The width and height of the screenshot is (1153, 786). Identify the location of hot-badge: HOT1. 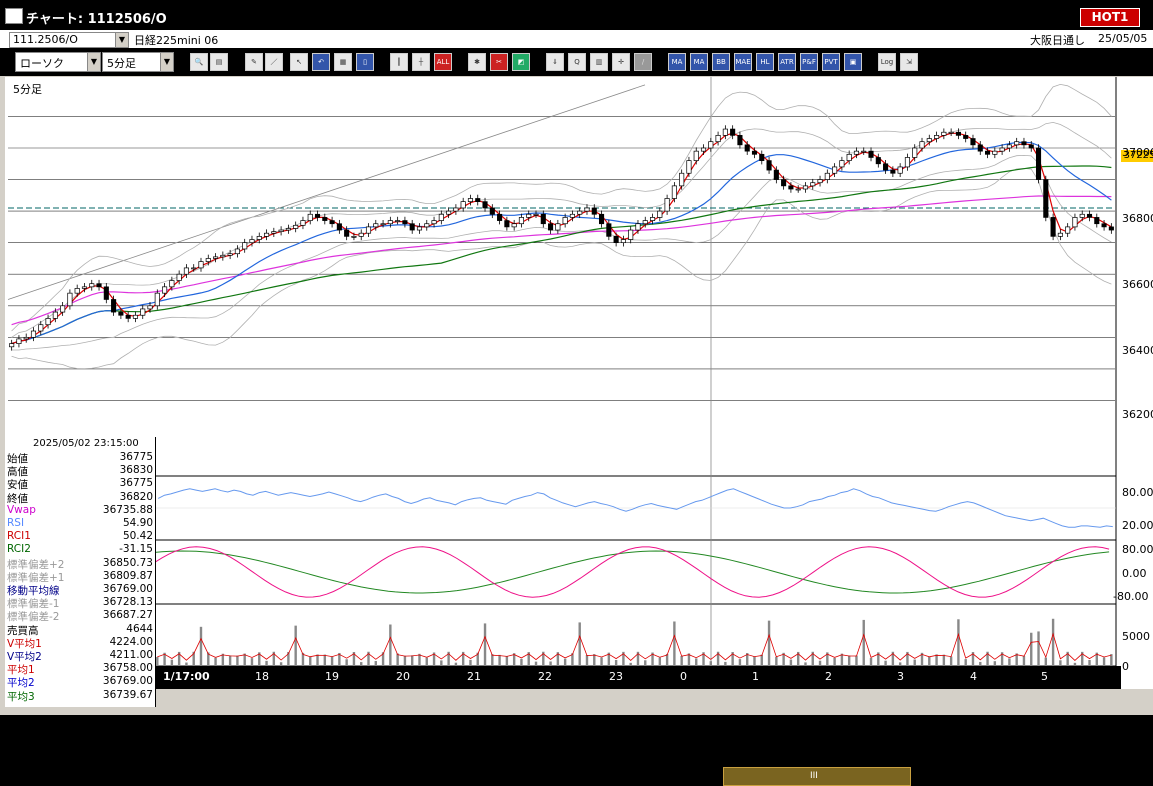
(1110, 17).